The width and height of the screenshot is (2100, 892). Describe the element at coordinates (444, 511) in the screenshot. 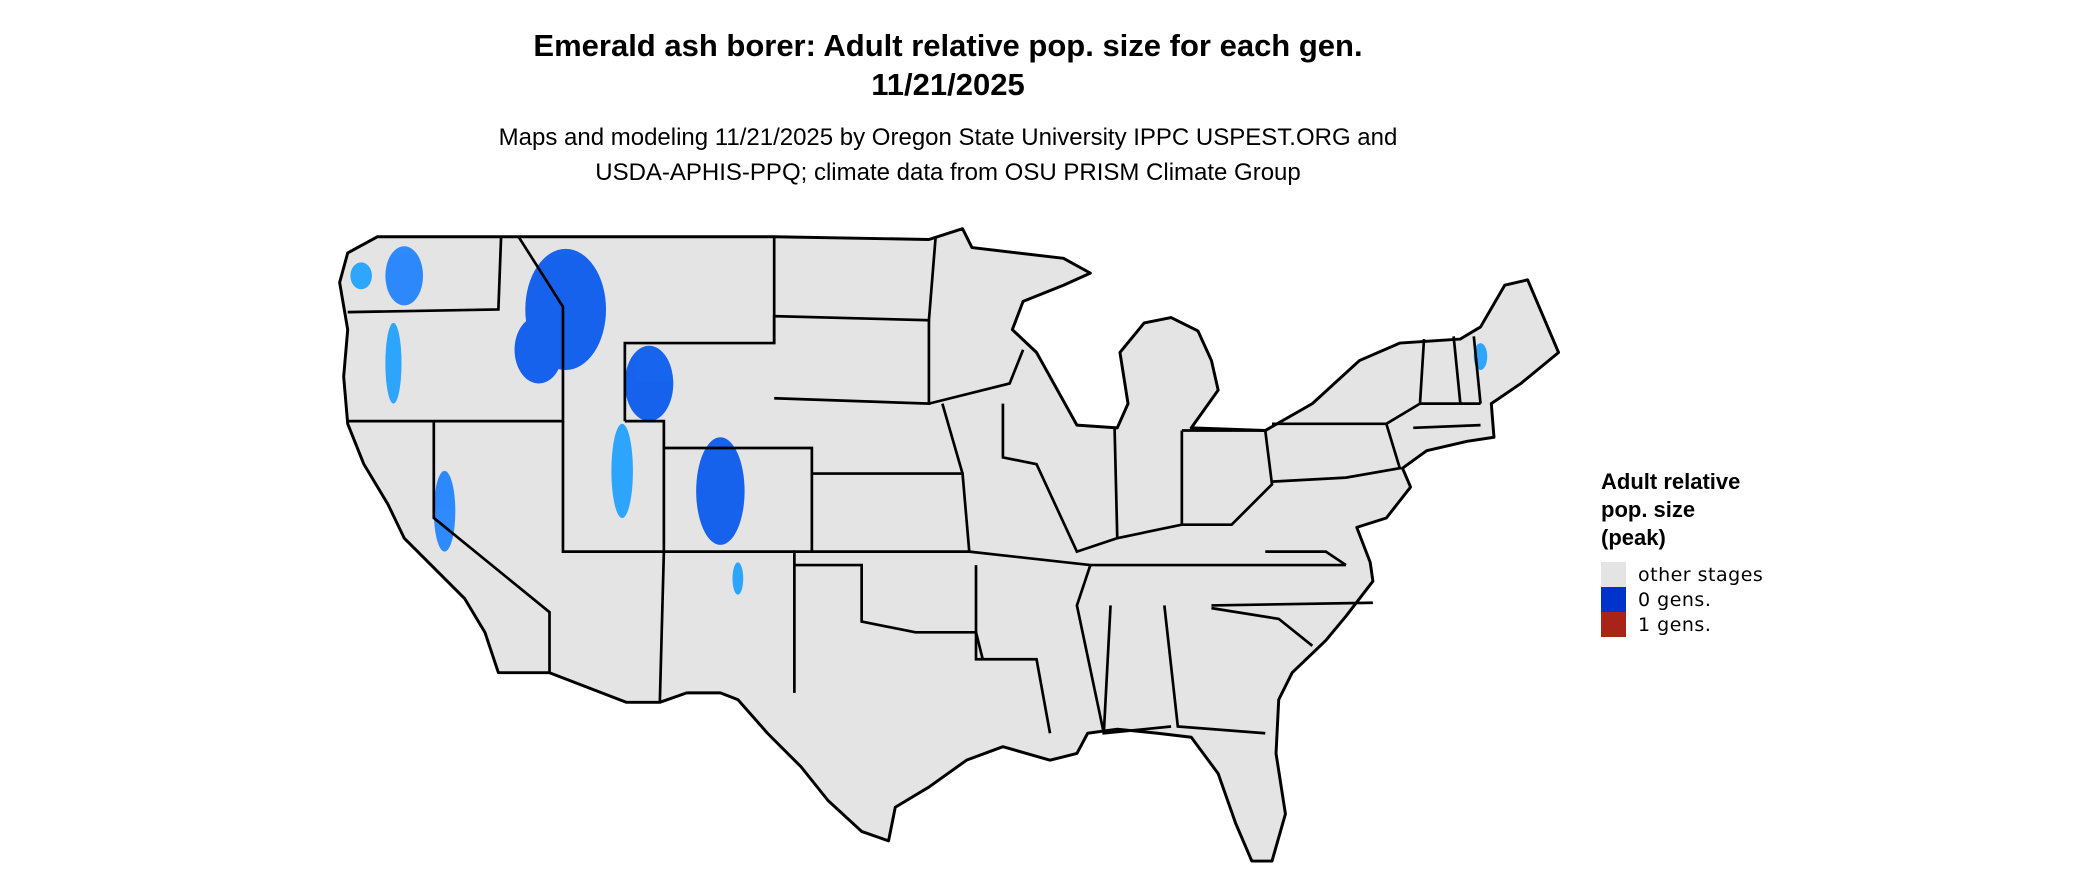

I see `patch-sierra` at that location.